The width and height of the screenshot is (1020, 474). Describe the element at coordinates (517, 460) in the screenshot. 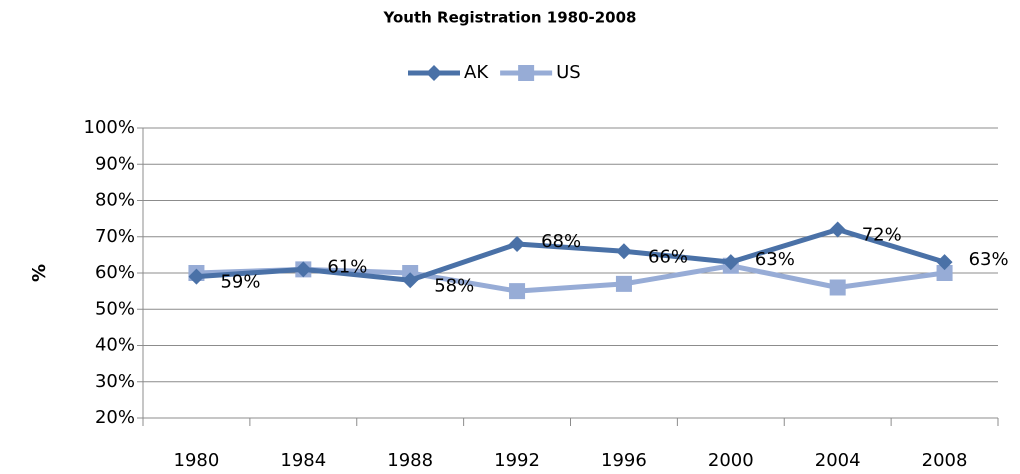

I see `x-tick-label: 1992` at that location.